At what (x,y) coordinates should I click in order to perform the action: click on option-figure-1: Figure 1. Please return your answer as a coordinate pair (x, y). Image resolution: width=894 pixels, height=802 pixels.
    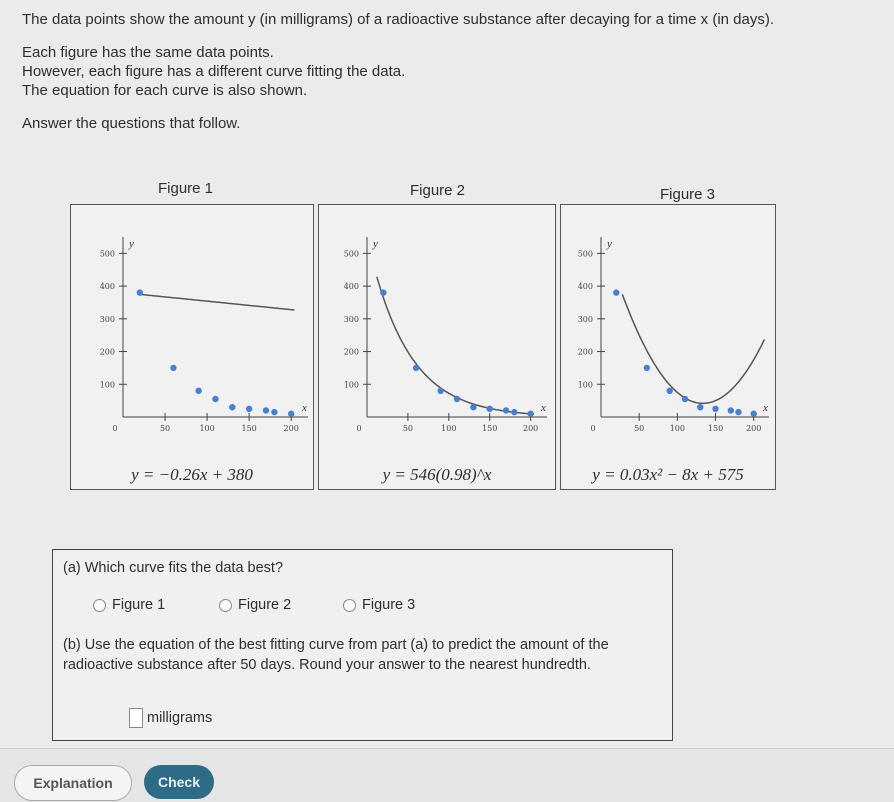
    Looking at the image, I should click on (129, 605).